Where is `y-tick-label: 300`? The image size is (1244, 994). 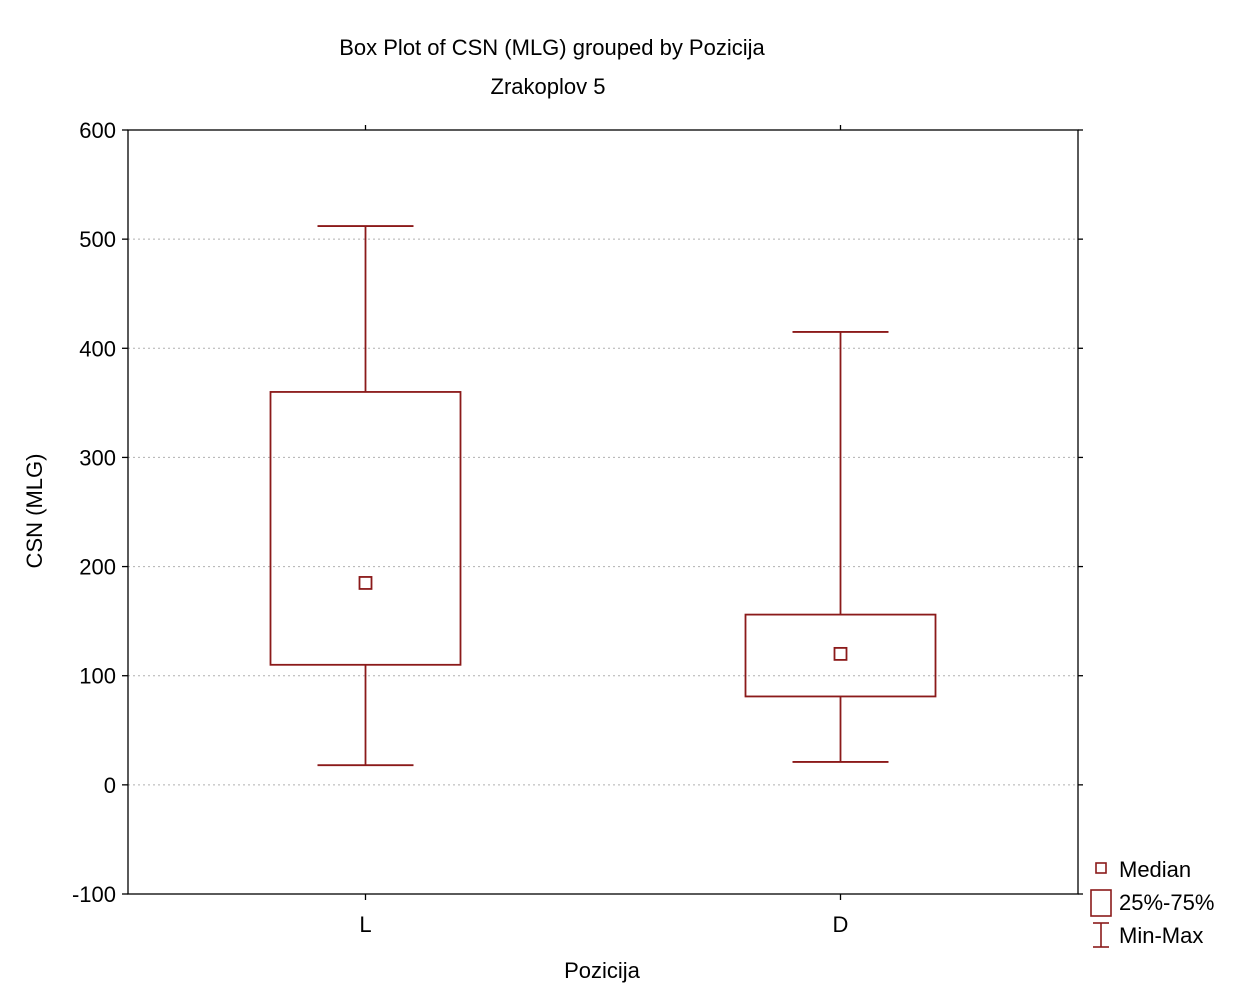 y-tick-label: 300 is located at coordinates (97, 457).